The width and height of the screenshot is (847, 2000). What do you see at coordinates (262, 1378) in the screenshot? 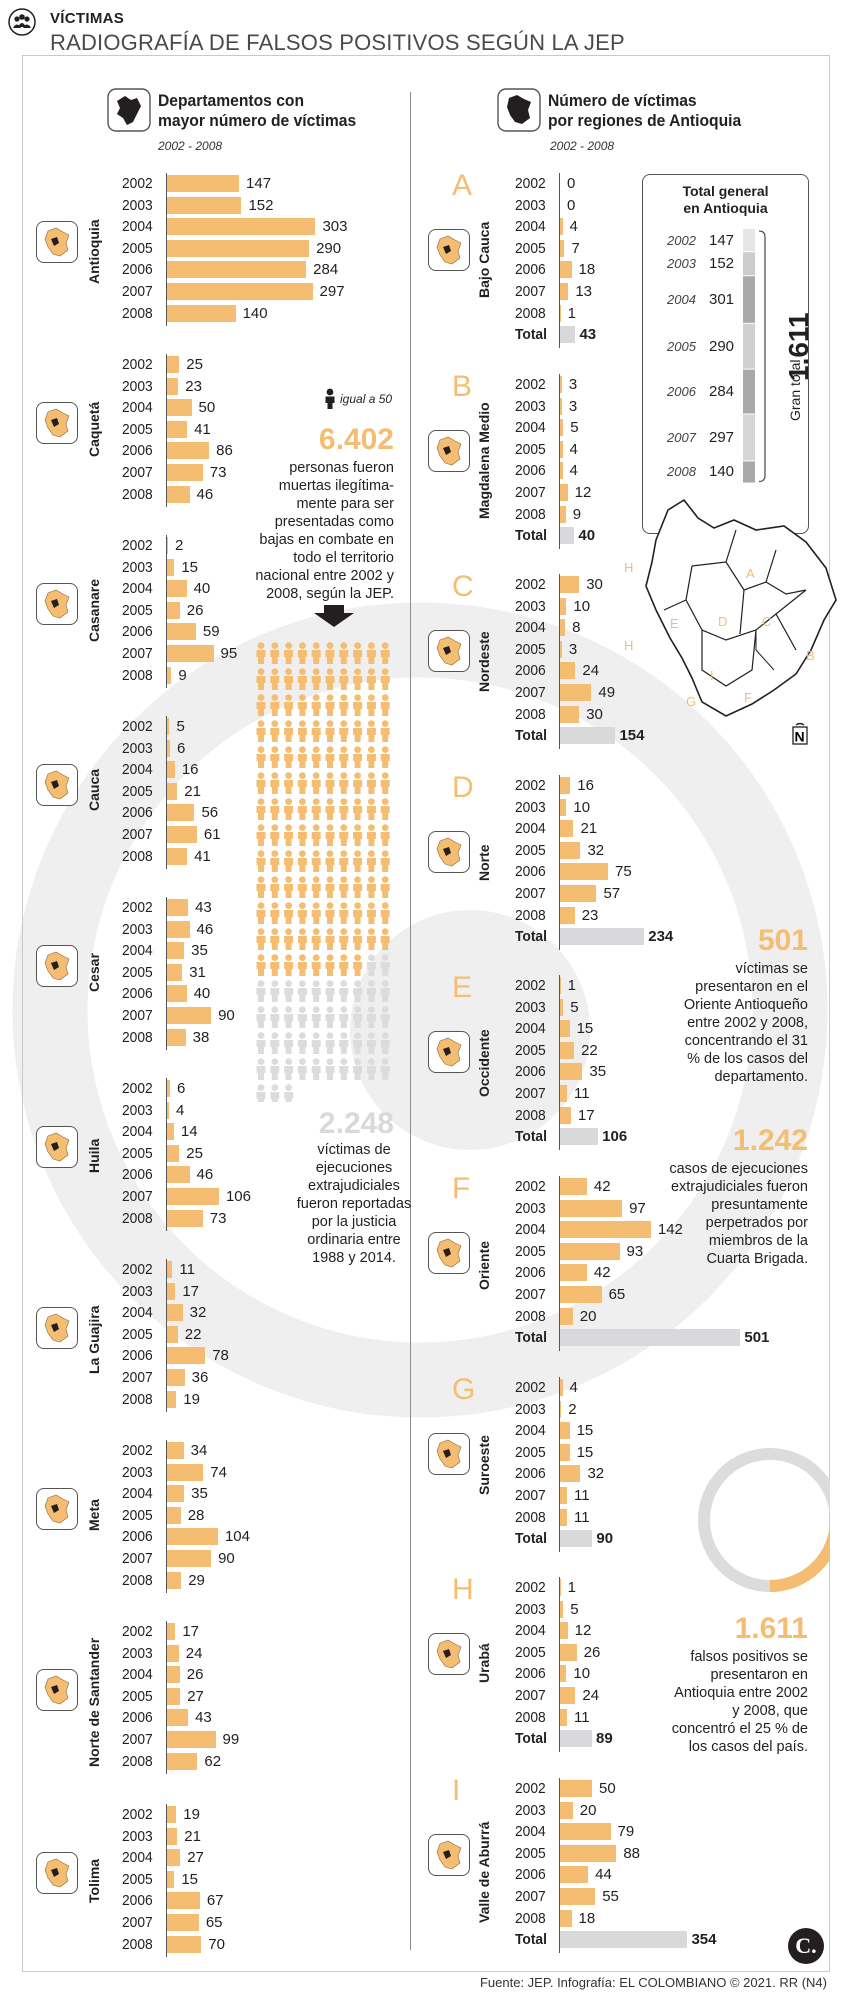
I see `dept-row: 2007 36` at bounding box center [262, 1378].